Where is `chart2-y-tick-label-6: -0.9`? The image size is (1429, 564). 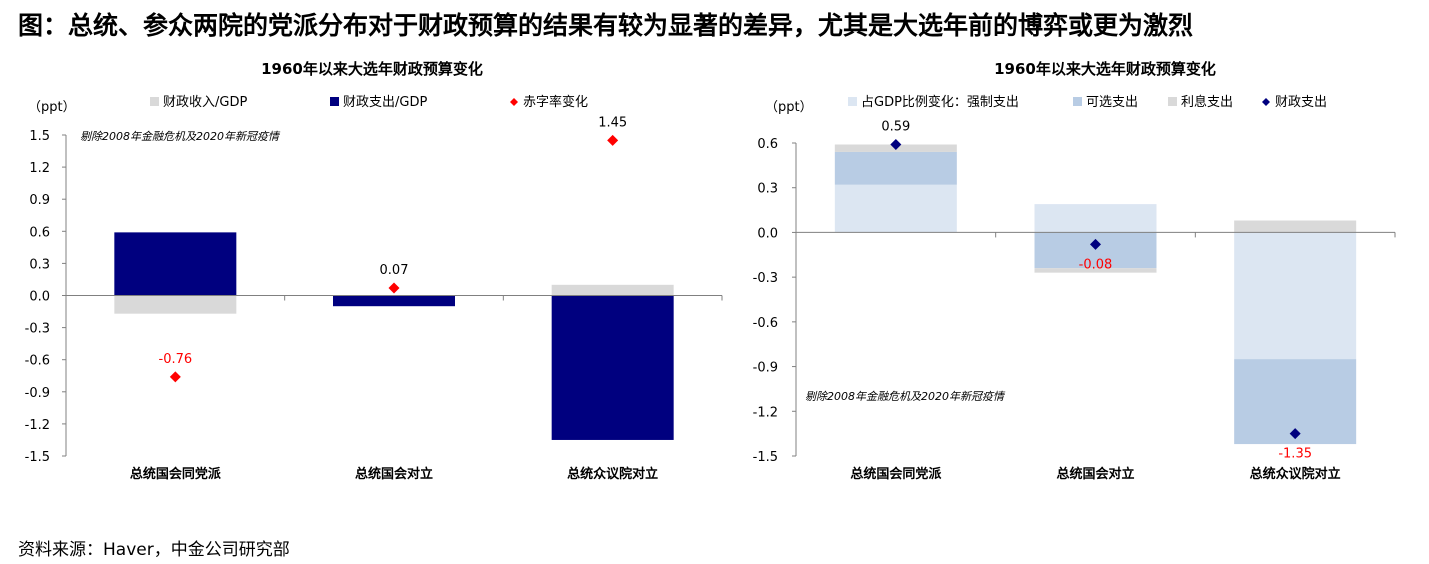 chart2-y-tick-label-6: -0.9 is located at coordinates (765, 368).